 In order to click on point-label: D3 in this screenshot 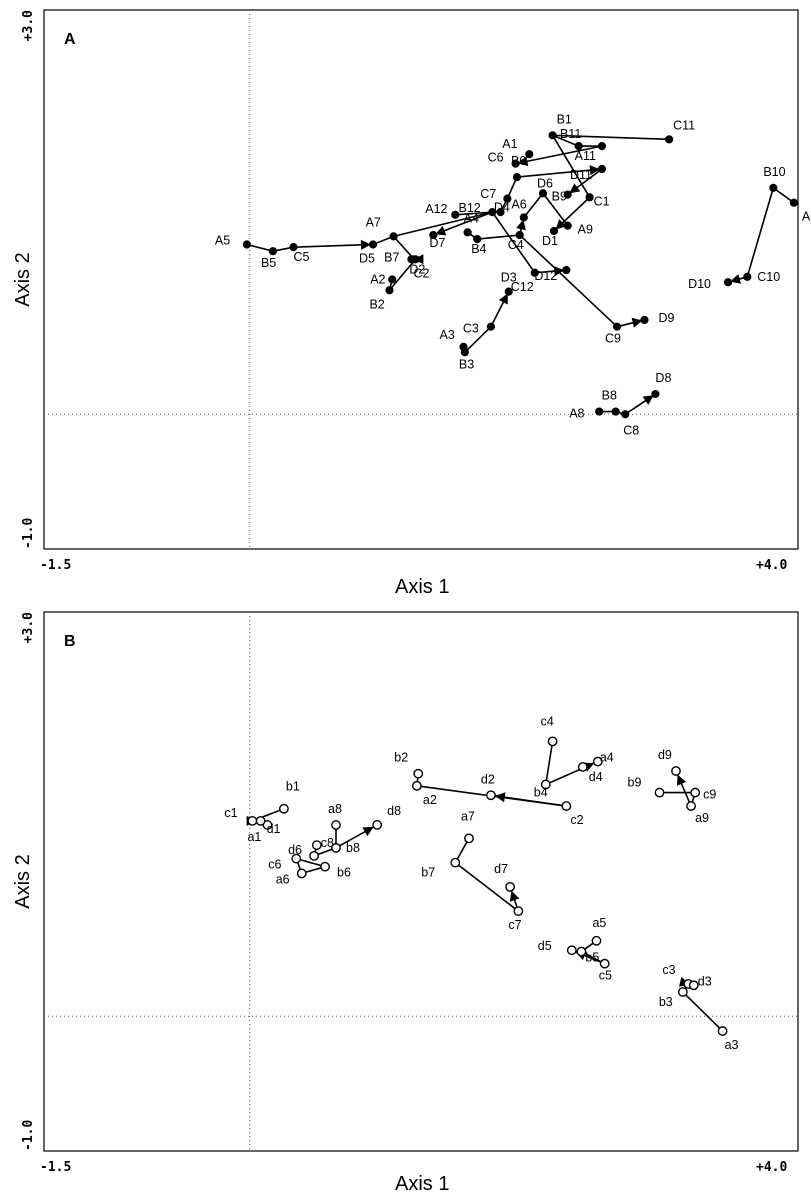, I will do `click(509, 278)`.